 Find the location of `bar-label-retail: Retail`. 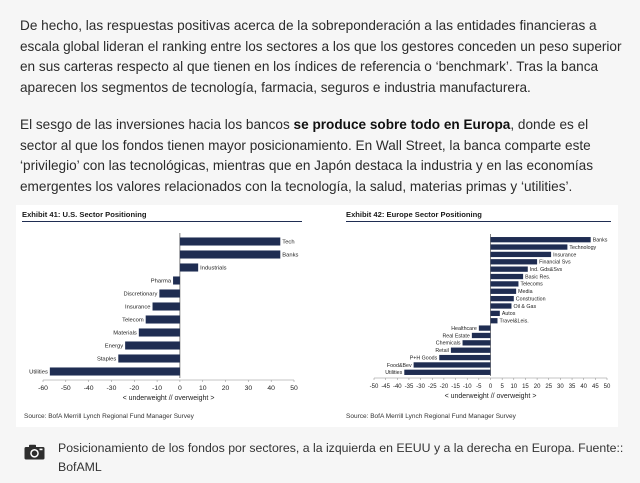

bar-label-retail: Retail is located at coordinates (442, 351).